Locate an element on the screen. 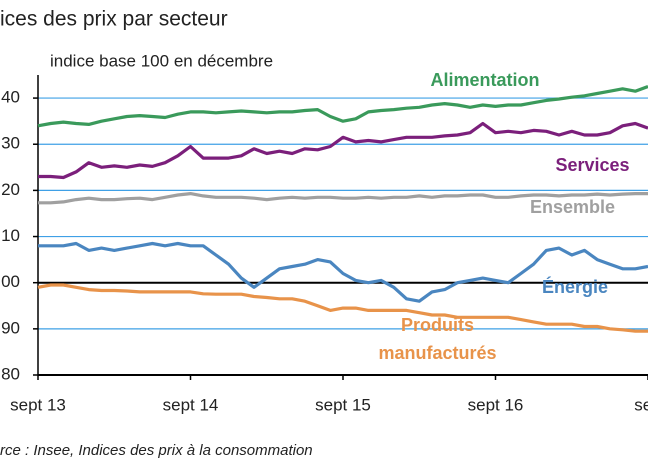 The height and width of the screenshot is (470, 648). y-tick-label: 10 is located at coordinates (10, 235).